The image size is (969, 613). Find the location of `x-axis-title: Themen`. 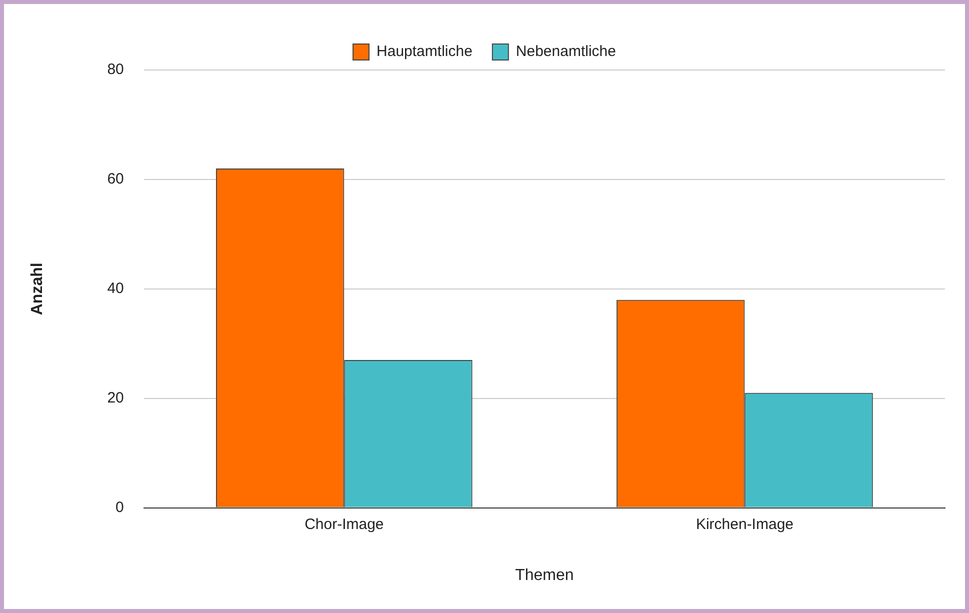

x-axis-title: Themen is located at coordinates (544, 575).